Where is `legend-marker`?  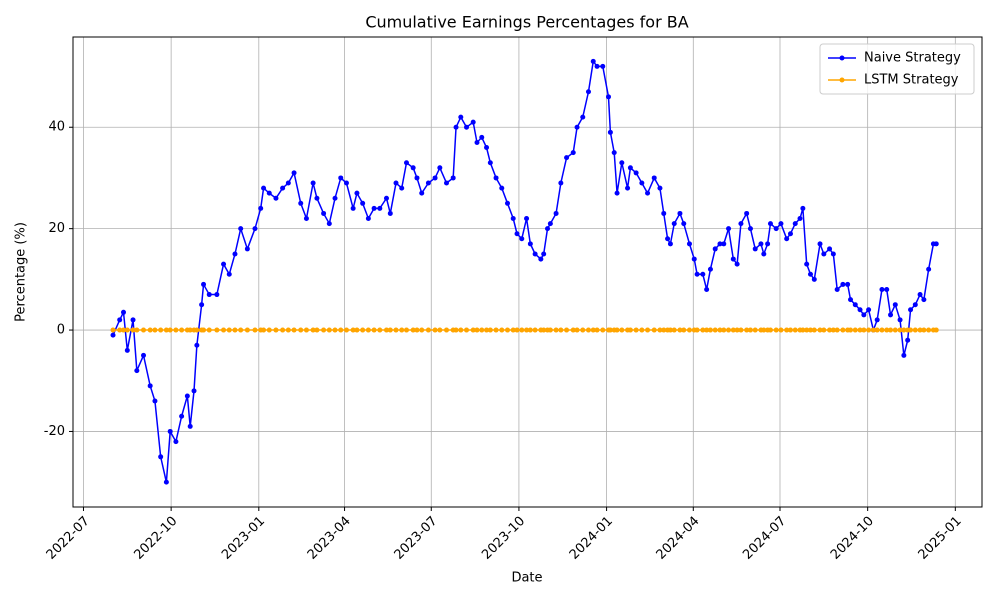
legend-marker is located at coordinates (842, 58).